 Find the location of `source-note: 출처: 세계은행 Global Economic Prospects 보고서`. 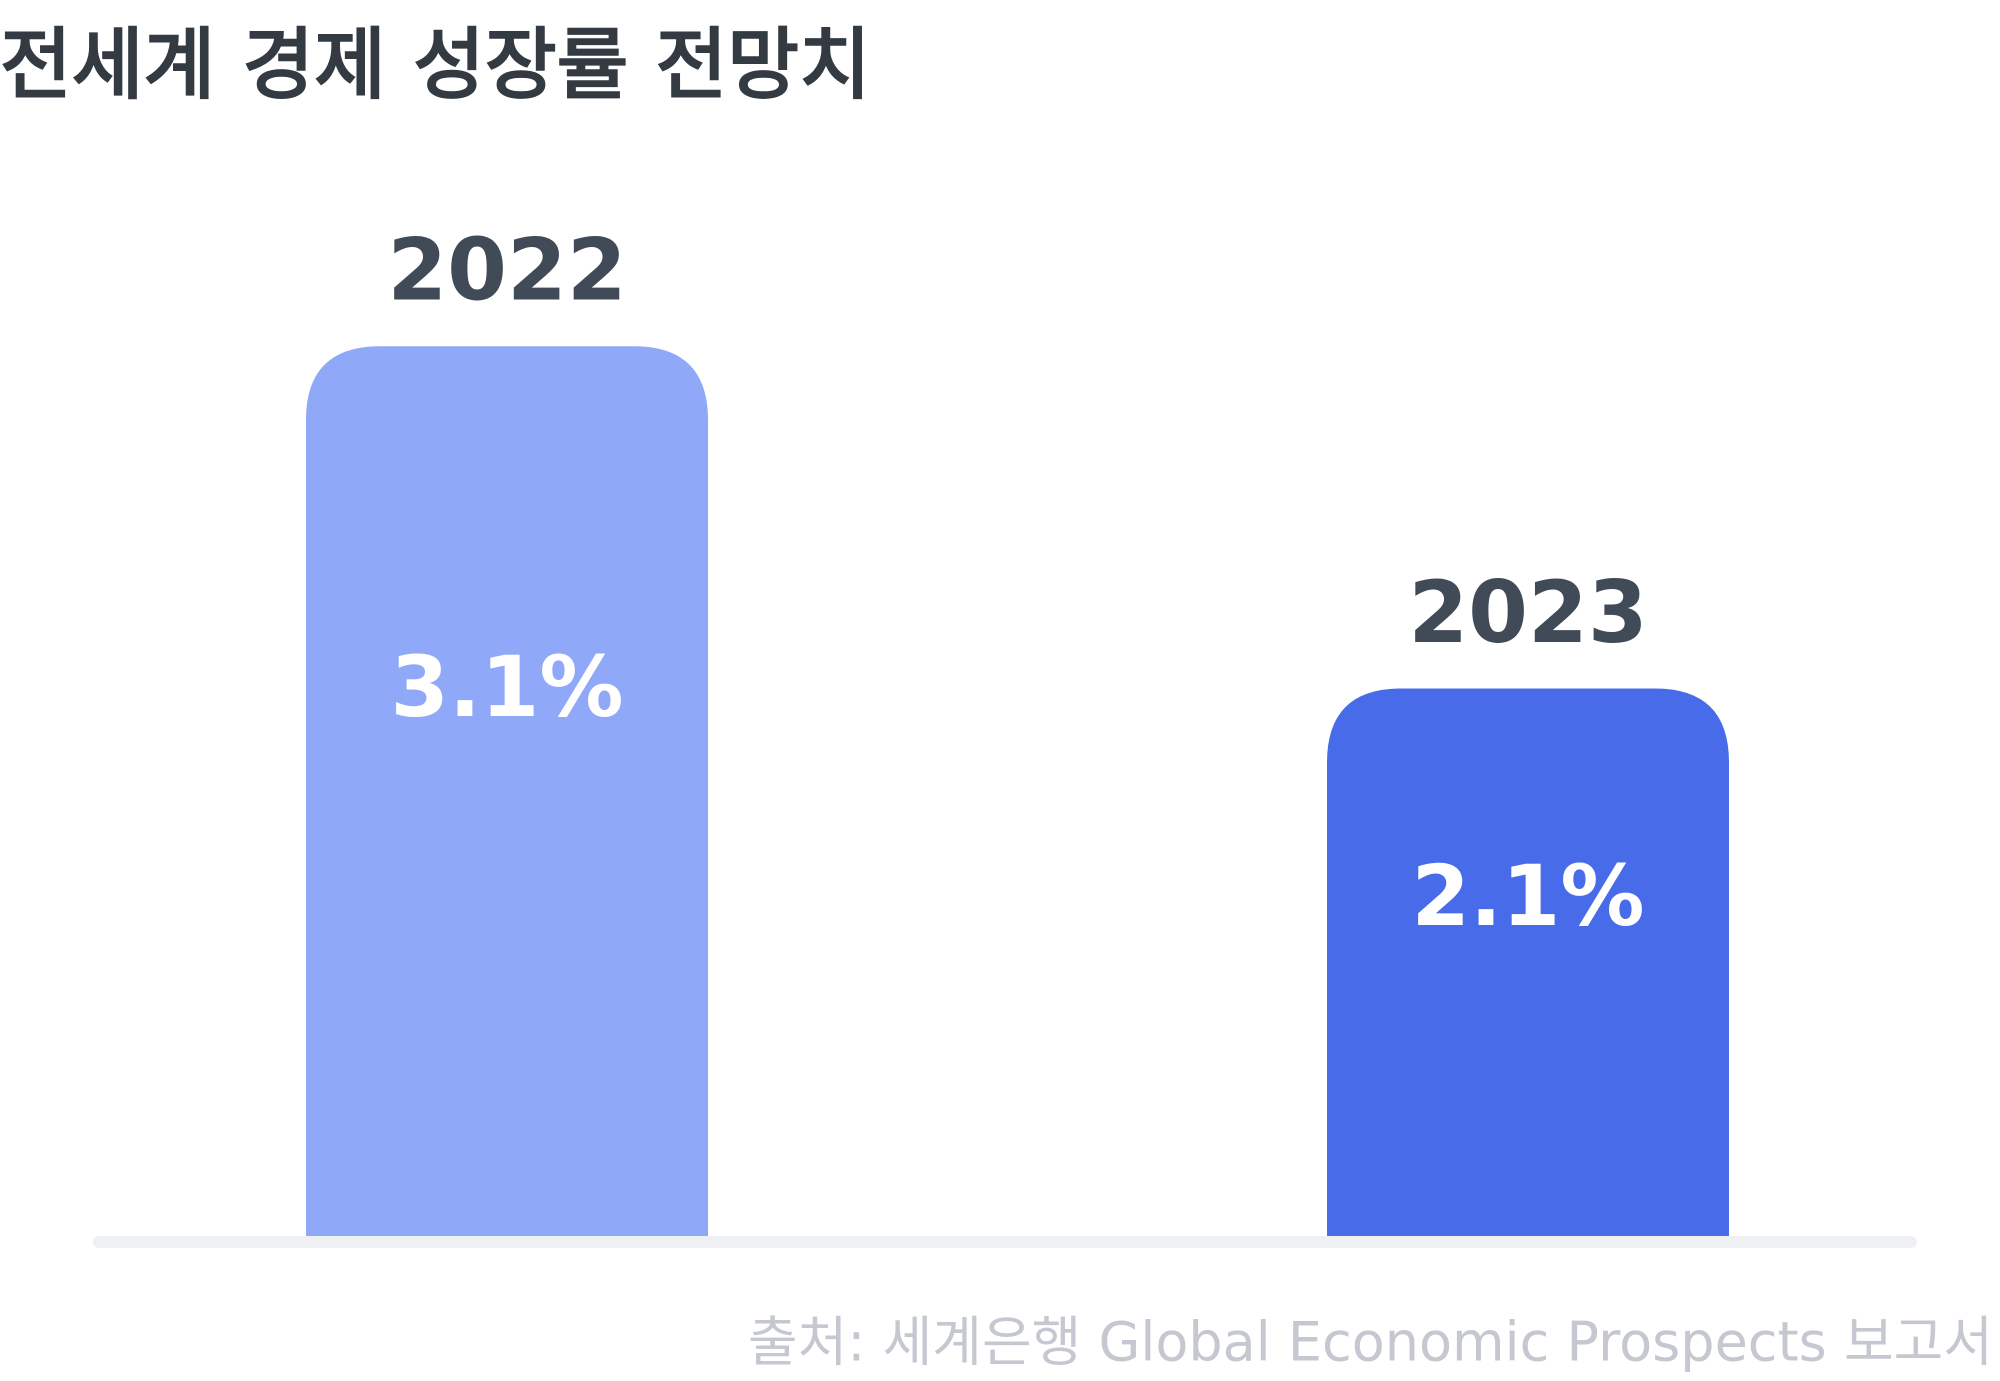

source-note: 출처: 세계은행 Global Economic Prospects 보고서 is located at coordinates (1370, 1342).